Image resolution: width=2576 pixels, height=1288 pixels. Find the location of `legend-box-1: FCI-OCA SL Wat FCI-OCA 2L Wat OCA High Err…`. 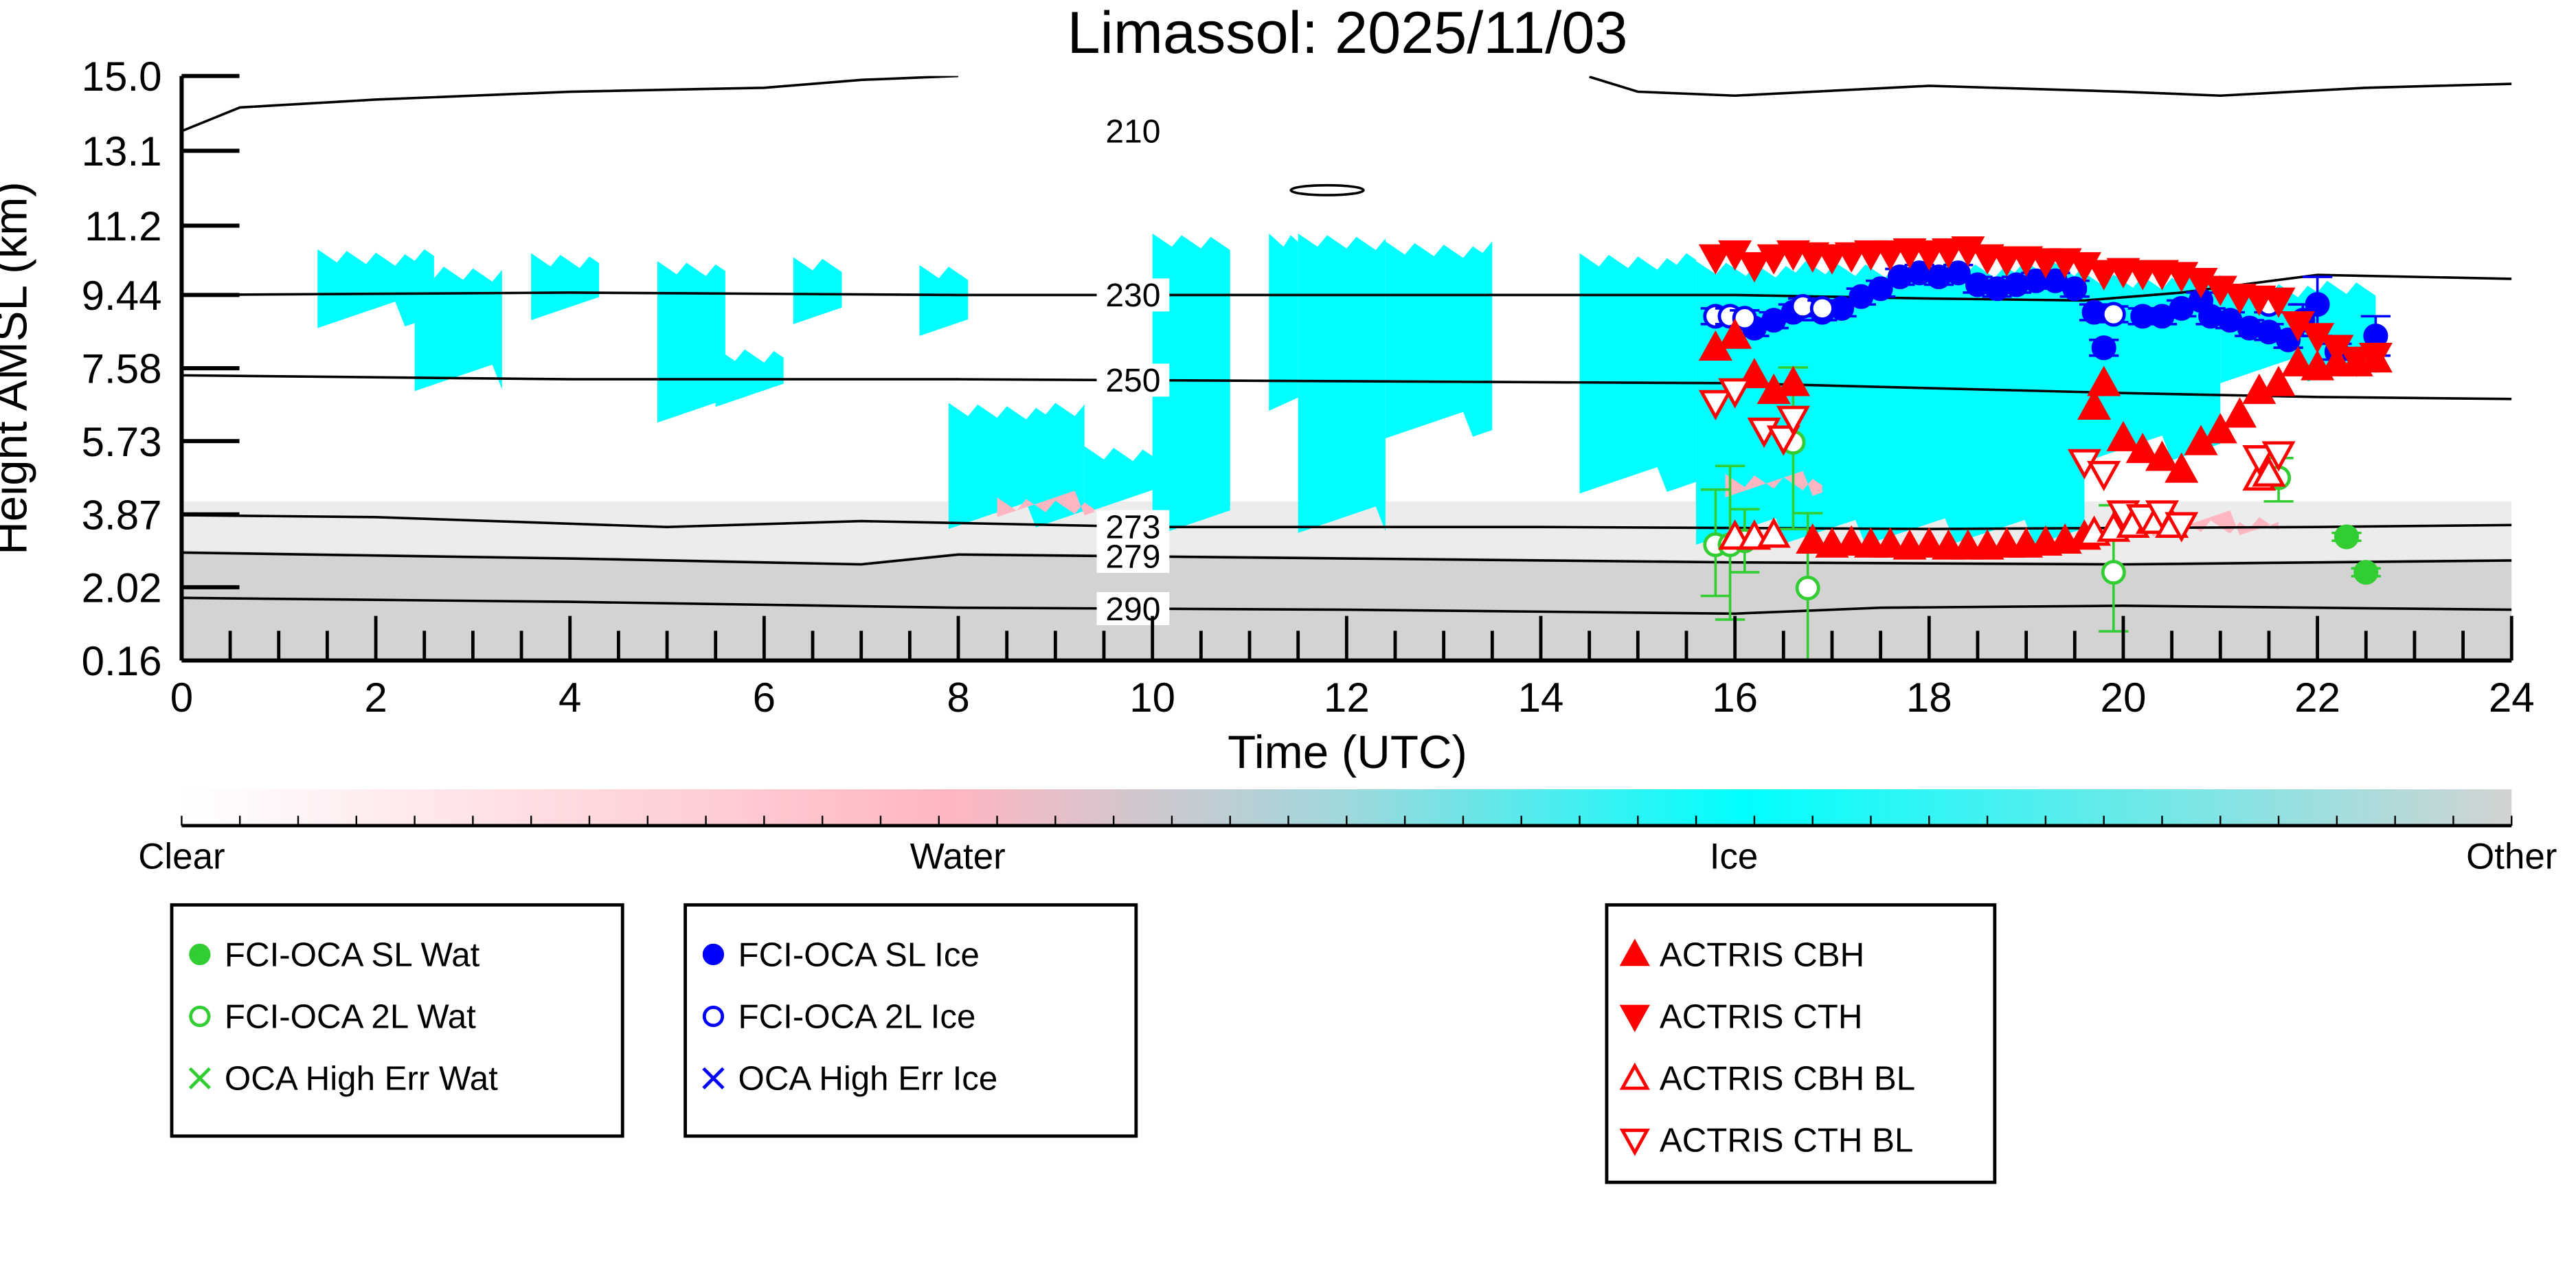

legend-box-1: FCI-OCA SL Wat FCI-OCA 2L Wat OCA High Err… is located at coordinates (397, 1020).